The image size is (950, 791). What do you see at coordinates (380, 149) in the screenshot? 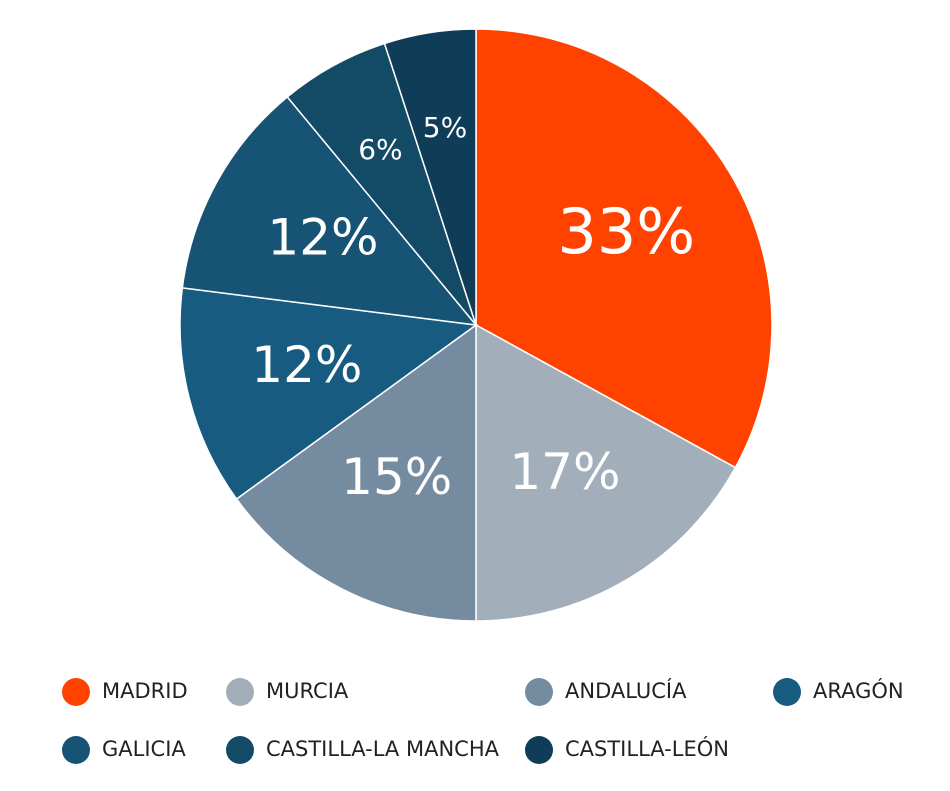
I see `slice-label: 6%` at bounding box center [380, 149].